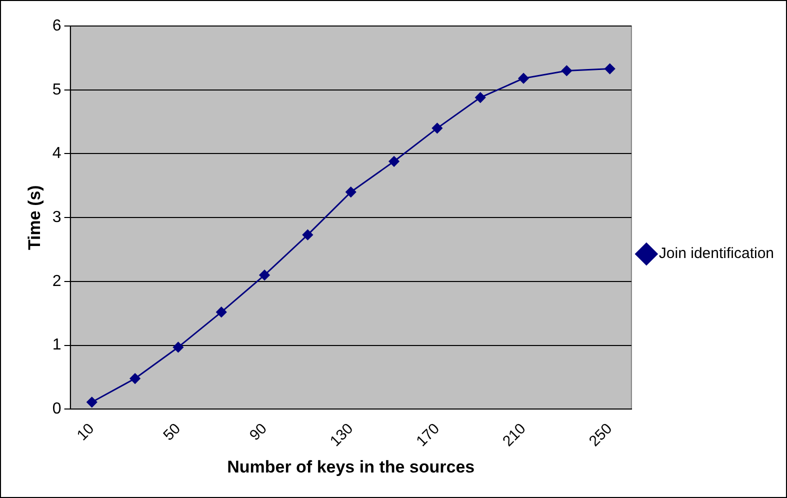  I want to click on x-axis-title: Number of keys in the sources, so click(351, 466).